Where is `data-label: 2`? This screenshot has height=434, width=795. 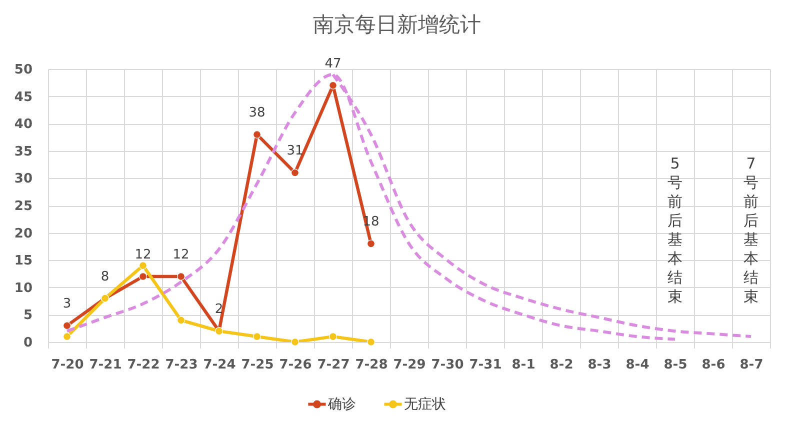 data-label: 2 is located at coordinates (219, 310).